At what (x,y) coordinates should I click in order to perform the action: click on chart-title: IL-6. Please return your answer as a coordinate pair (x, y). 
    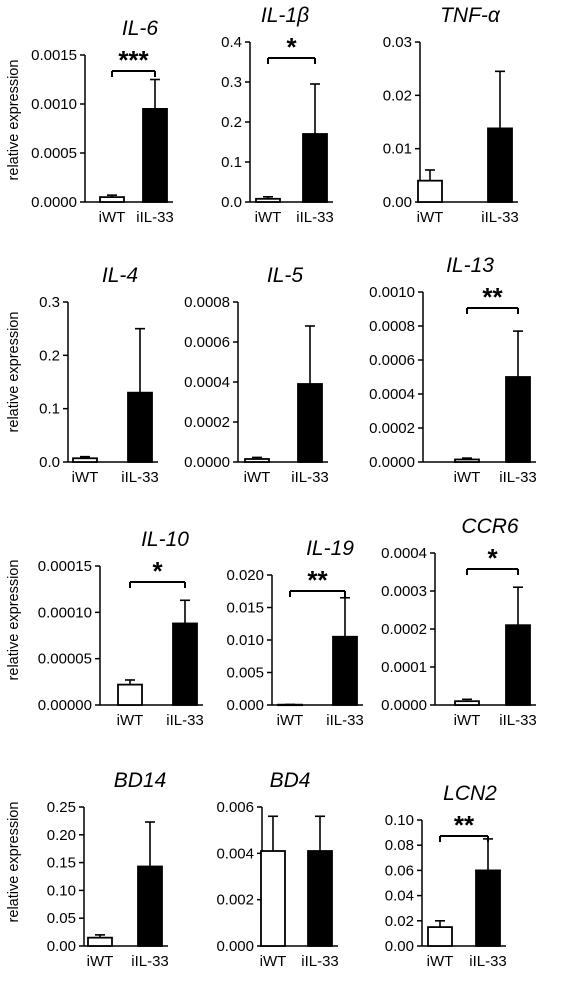
    Looking at the image, I should click on (140, 28).